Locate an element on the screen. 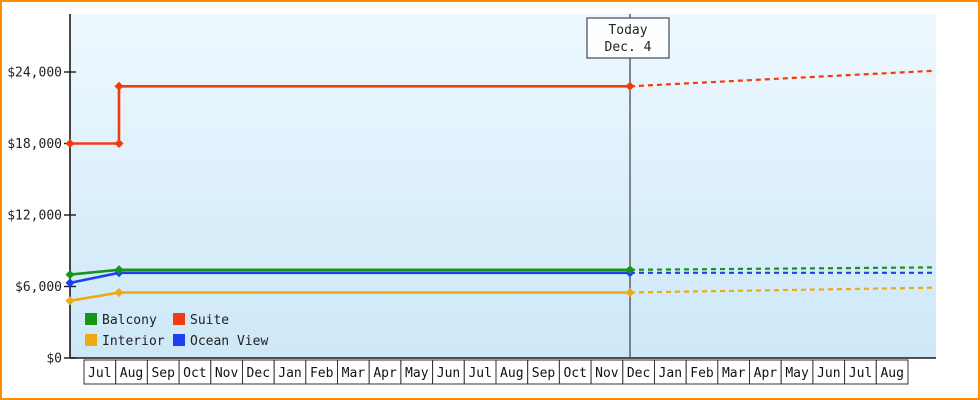 Image resolution: width=980 pixels, height=400 pixels. y-tick-label: $24,000 is located at coordinates (34, 73).